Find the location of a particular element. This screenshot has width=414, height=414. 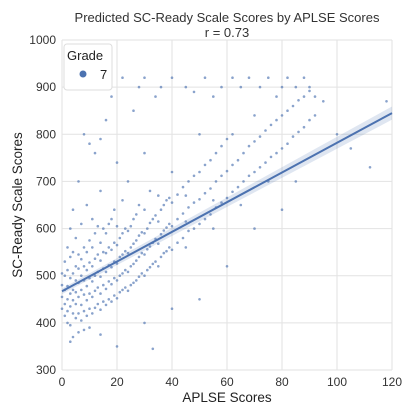

legend-entry-label: 7 is located at coordinates (103, 74).